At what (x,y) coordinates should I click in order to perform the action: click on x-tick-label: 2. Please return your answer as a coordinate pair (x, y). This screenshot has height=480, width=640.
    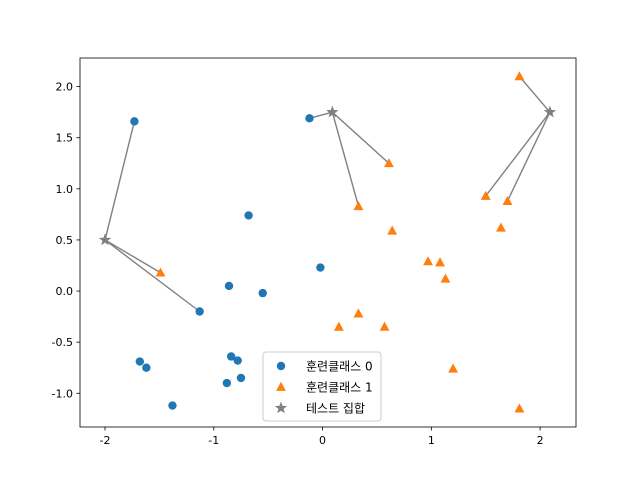
    Looking at the image, I should click on (540, 440).